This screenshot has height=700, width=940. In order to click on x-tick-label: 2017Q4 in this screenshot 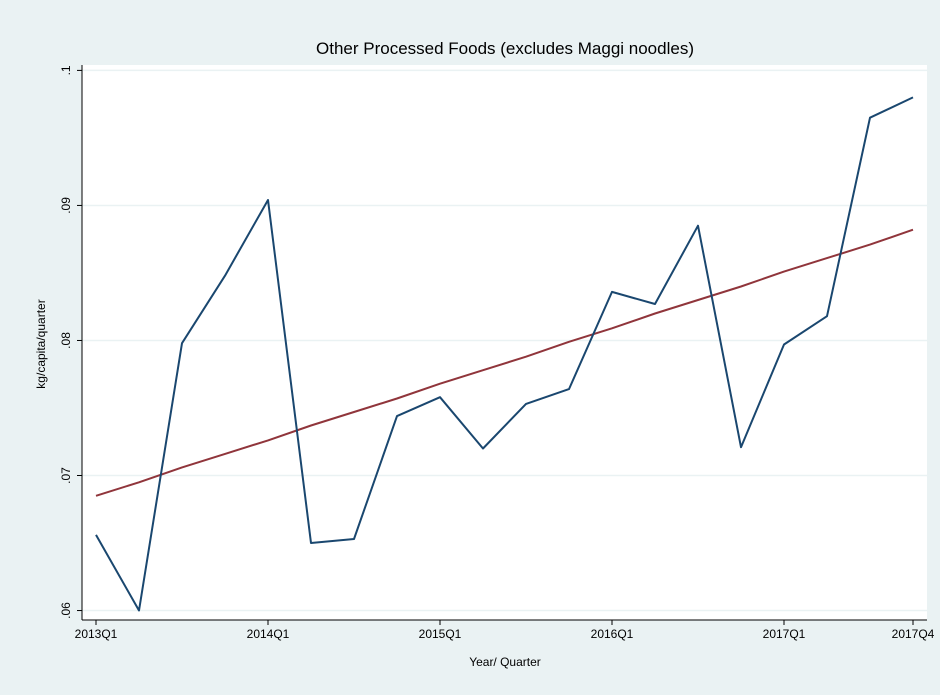, I will do `click(913, 634)`.